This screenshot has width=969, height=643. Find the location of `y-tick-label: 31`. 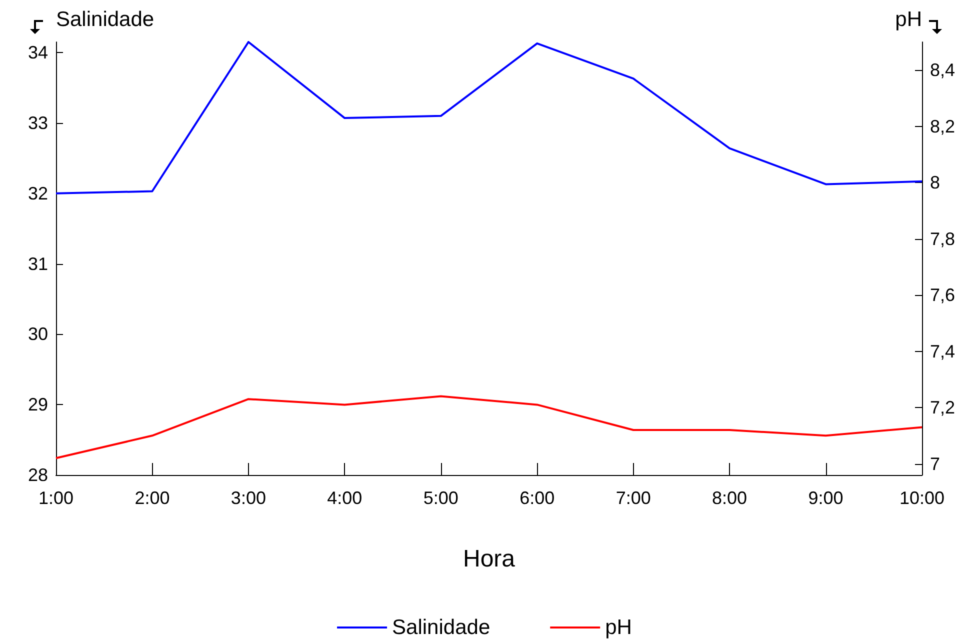

y-tick-label: 31 is located at coordinates (38, 264).